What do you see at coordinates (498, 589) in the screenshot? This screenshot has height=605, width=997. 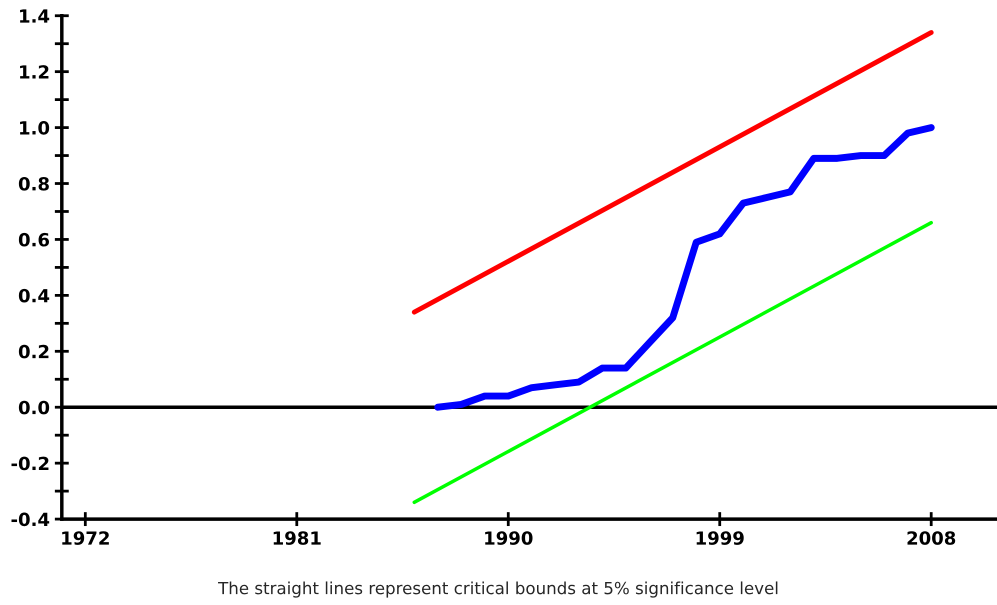 I see `text: The straight lines represent critical bounds at 5% significance level` at bounding box center [498, 589].